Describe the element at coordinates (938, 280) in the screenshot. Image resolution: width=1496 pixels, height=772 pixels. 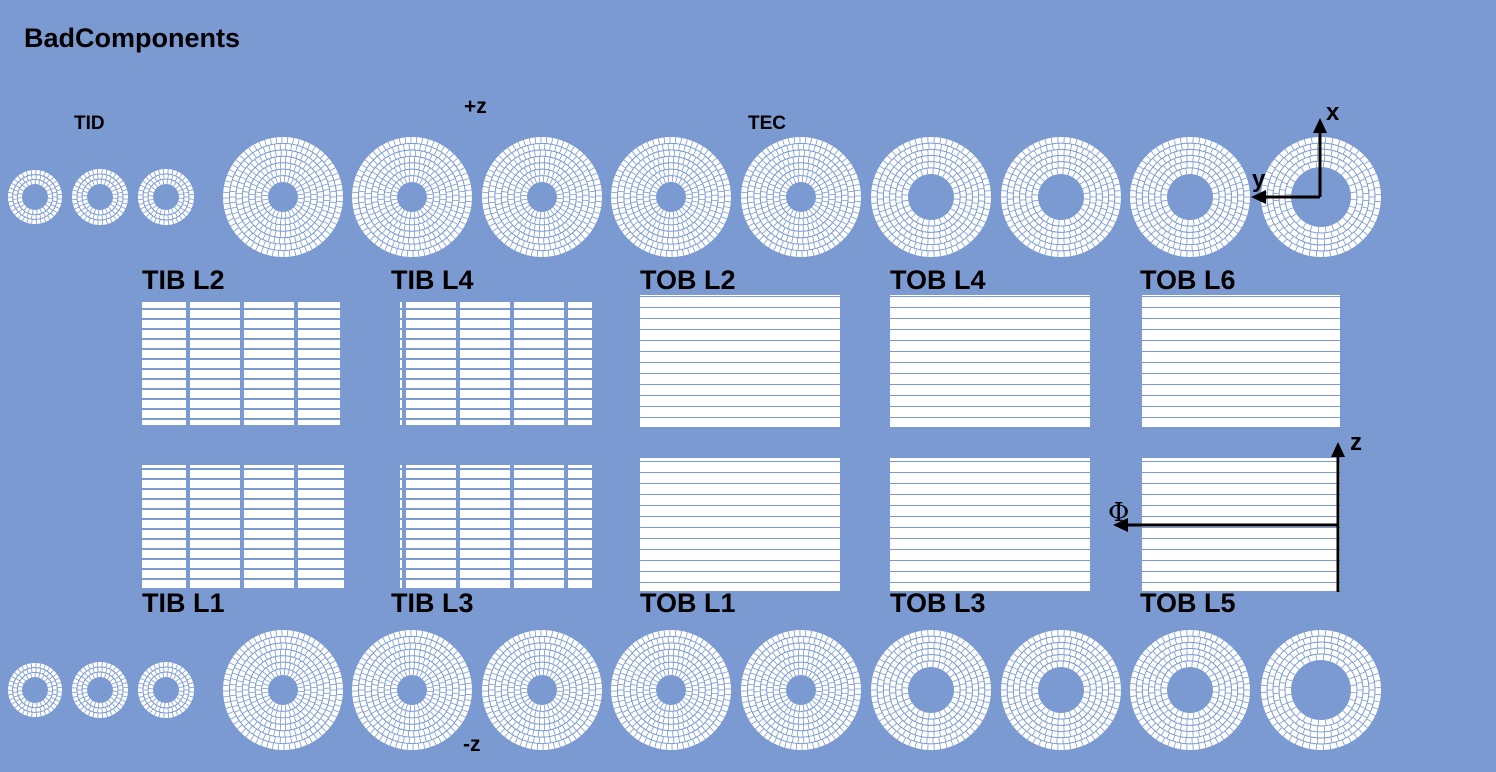
I see `layer-label-tob-l4: TOB L4` at that location.